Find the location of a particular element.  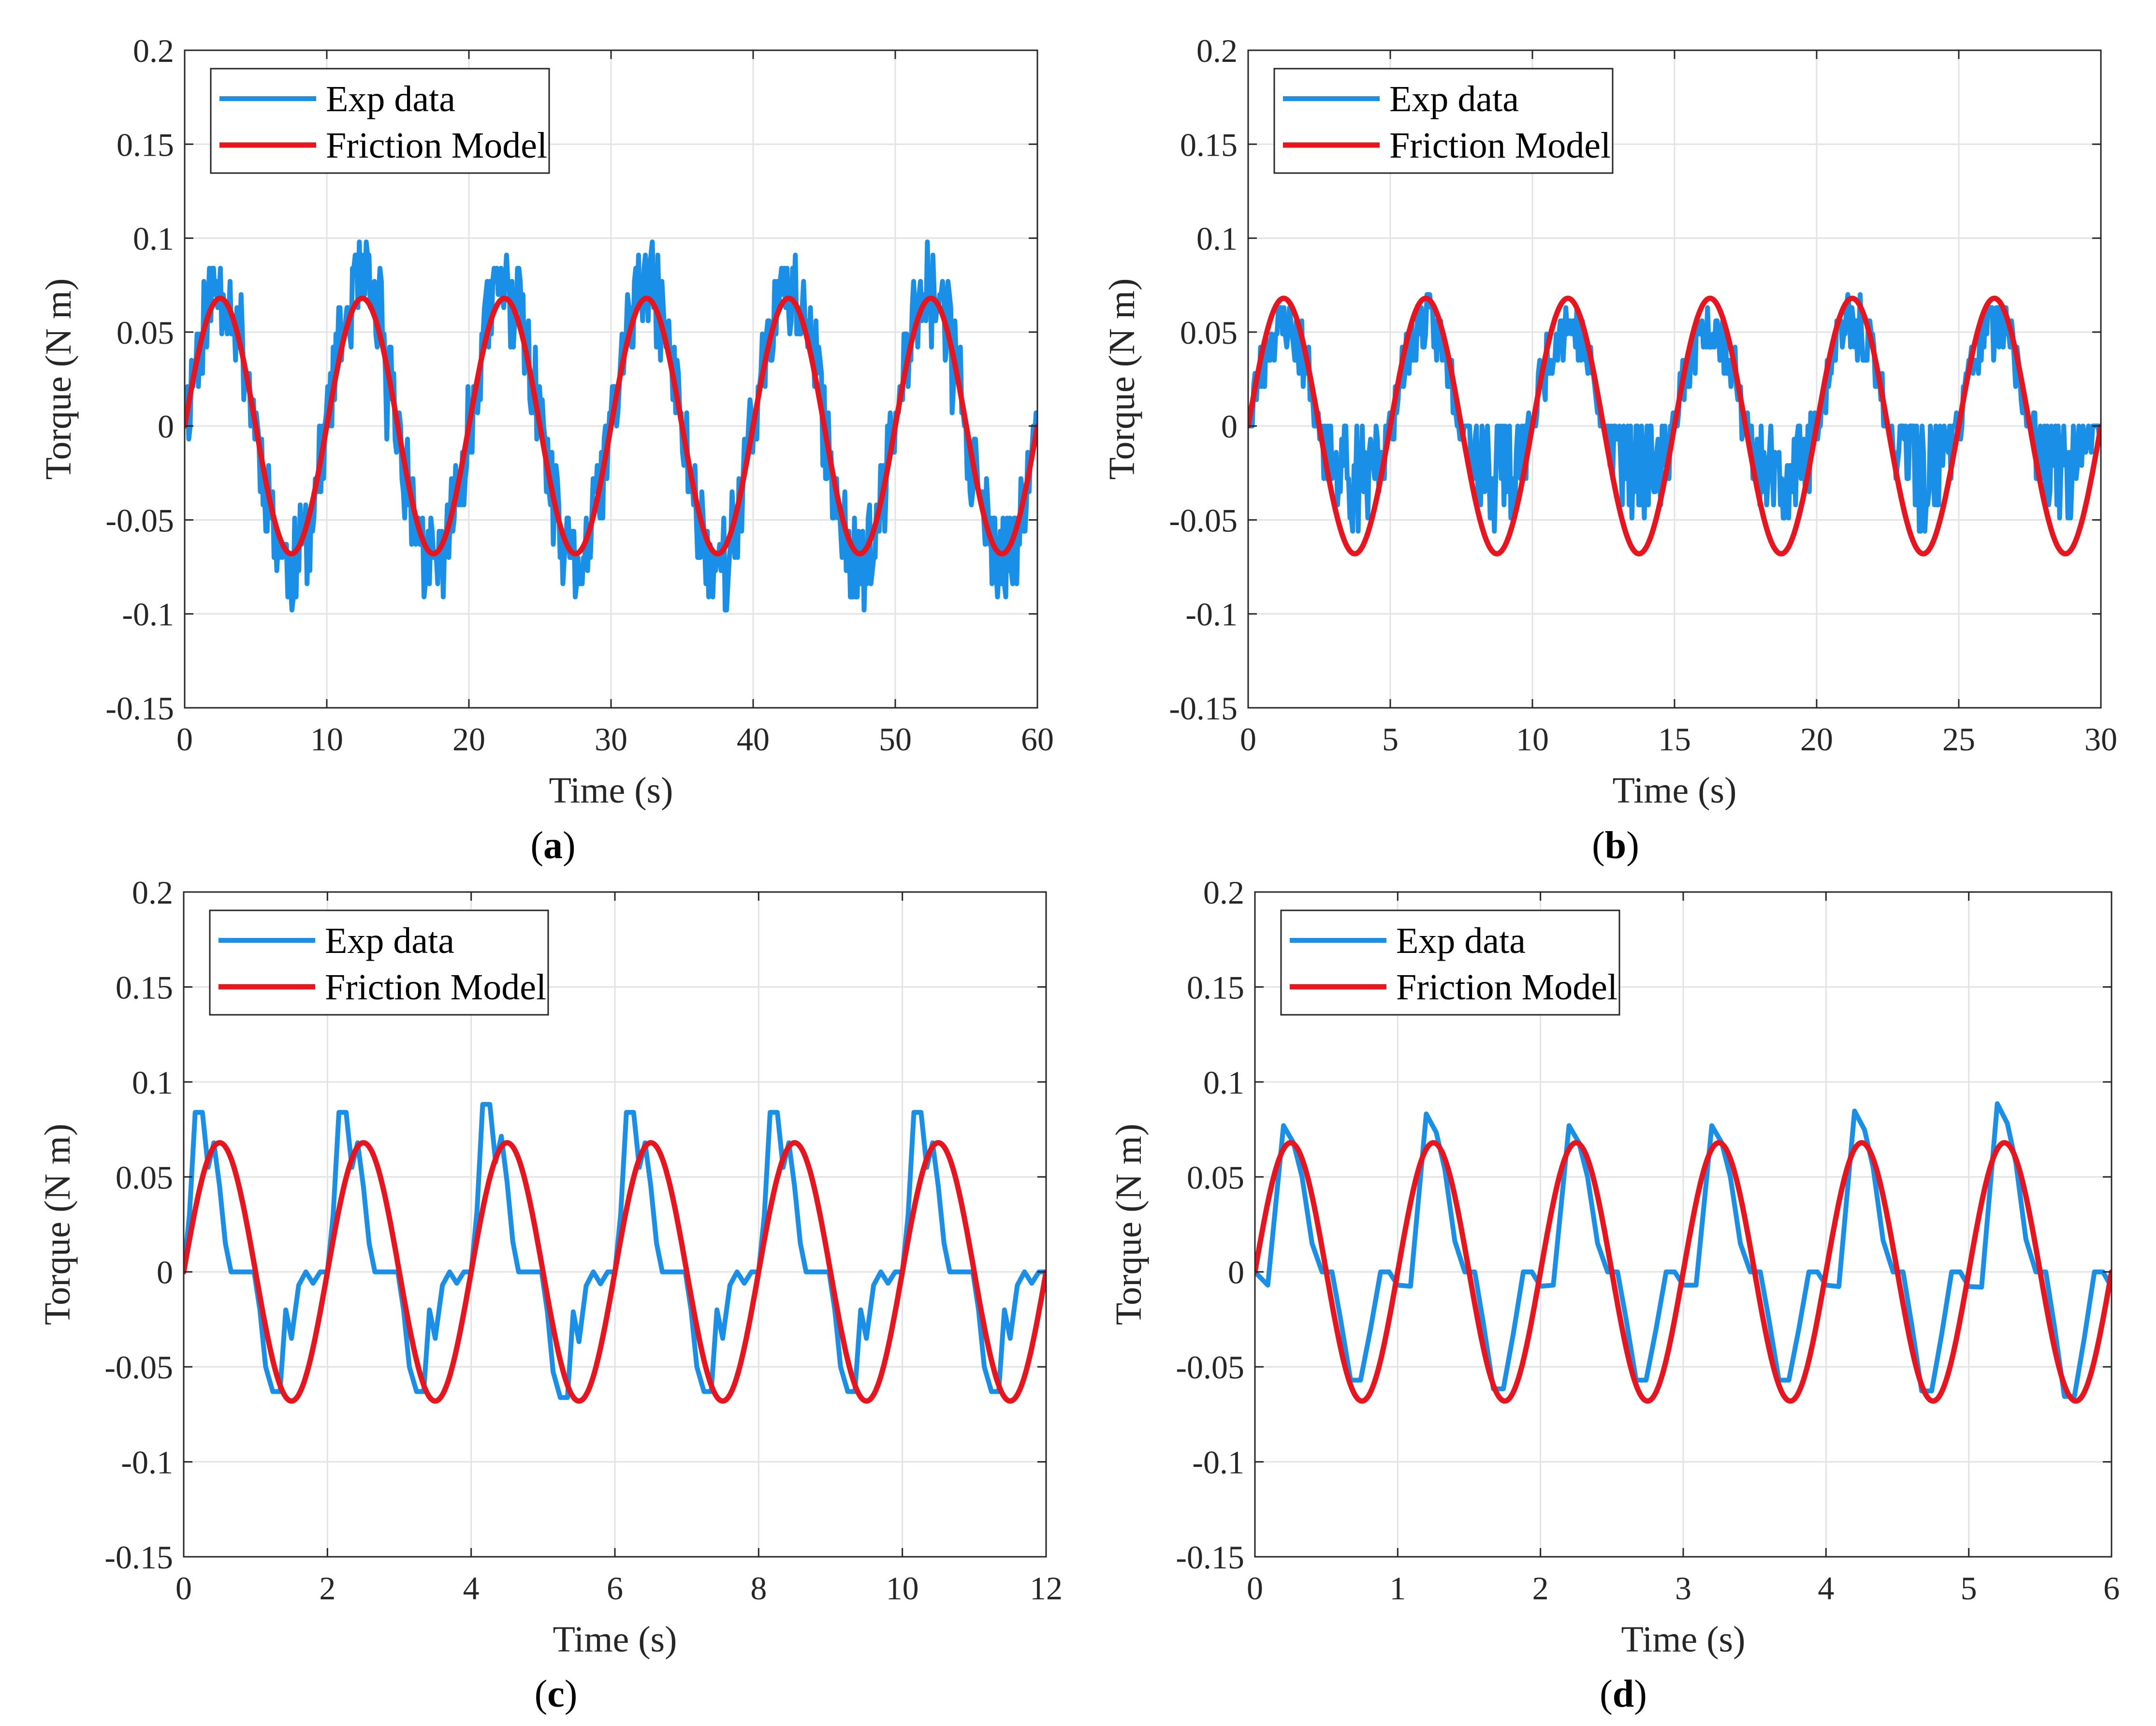

x-tick-label: 8 is located at coordinates (758, 1588).